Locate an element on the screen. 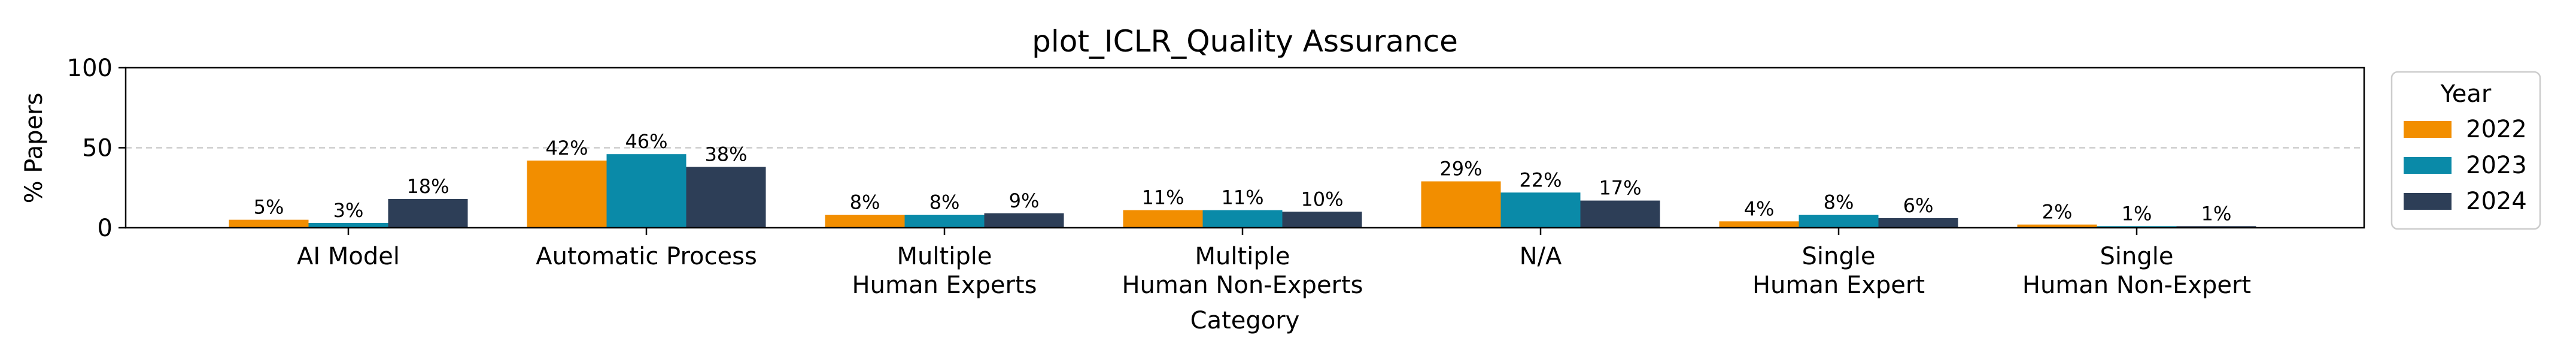 Image resolution: width=2576 pixels, height=362 pixels. y-tick-label: 0 is located at coordinates (105, 228).